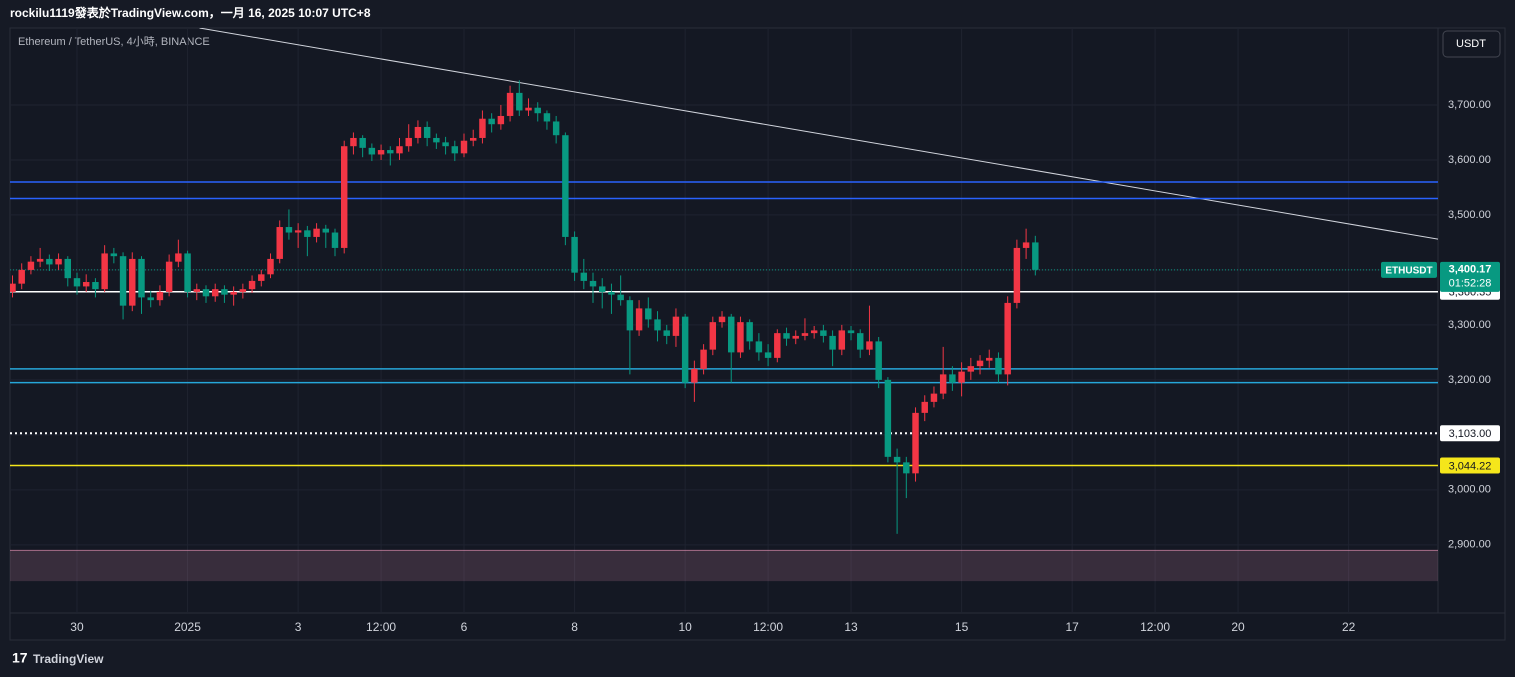 The image size is (1515, 677). I want to click on symbol: Ethereum / TetherUS, 4小時, BINANCE, so click(114, 41).